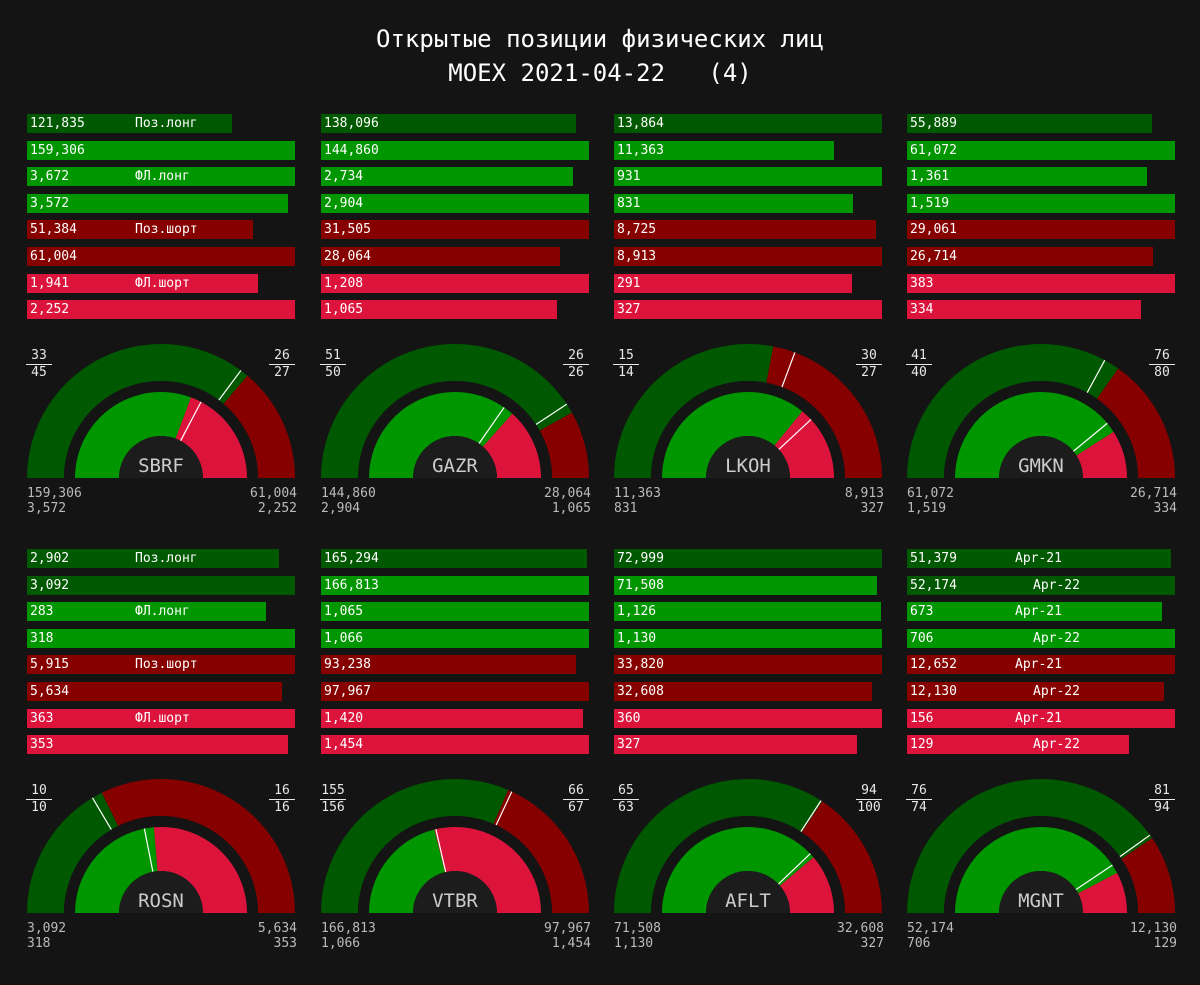 Image resolution: width=1200 pixels, height=985 pixels. I want to click on bar-row: 33,820, so click(748, 665).